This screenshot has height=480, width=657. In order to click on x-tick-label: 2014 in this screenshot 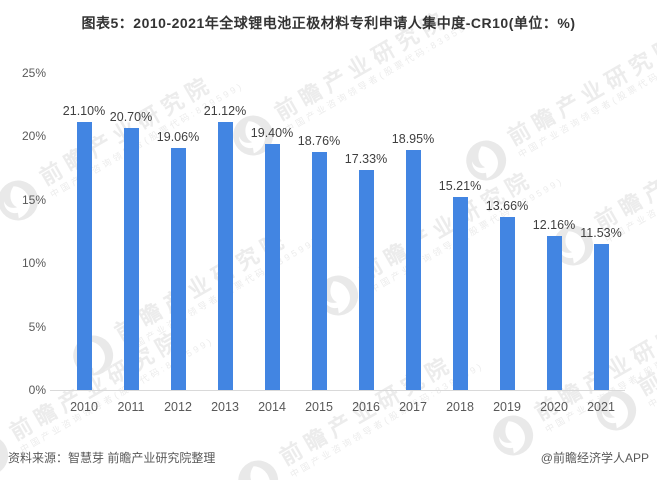, I will do `click(272, 407)`.